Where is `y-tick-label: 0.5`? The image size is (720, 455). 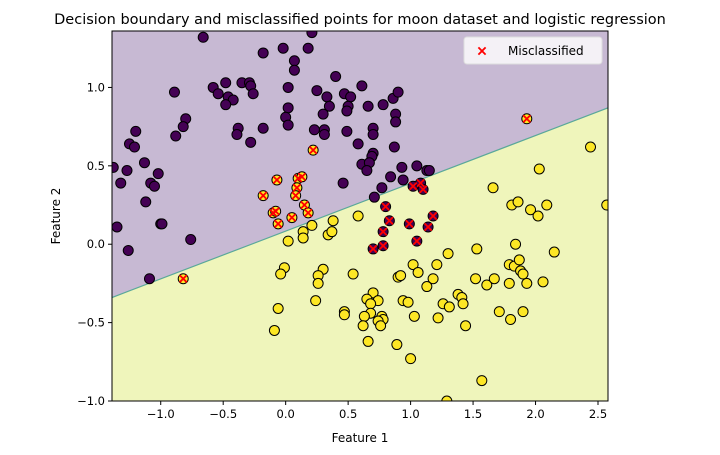 y-tick-label: 0.5 is located at coordinates (96, 166).